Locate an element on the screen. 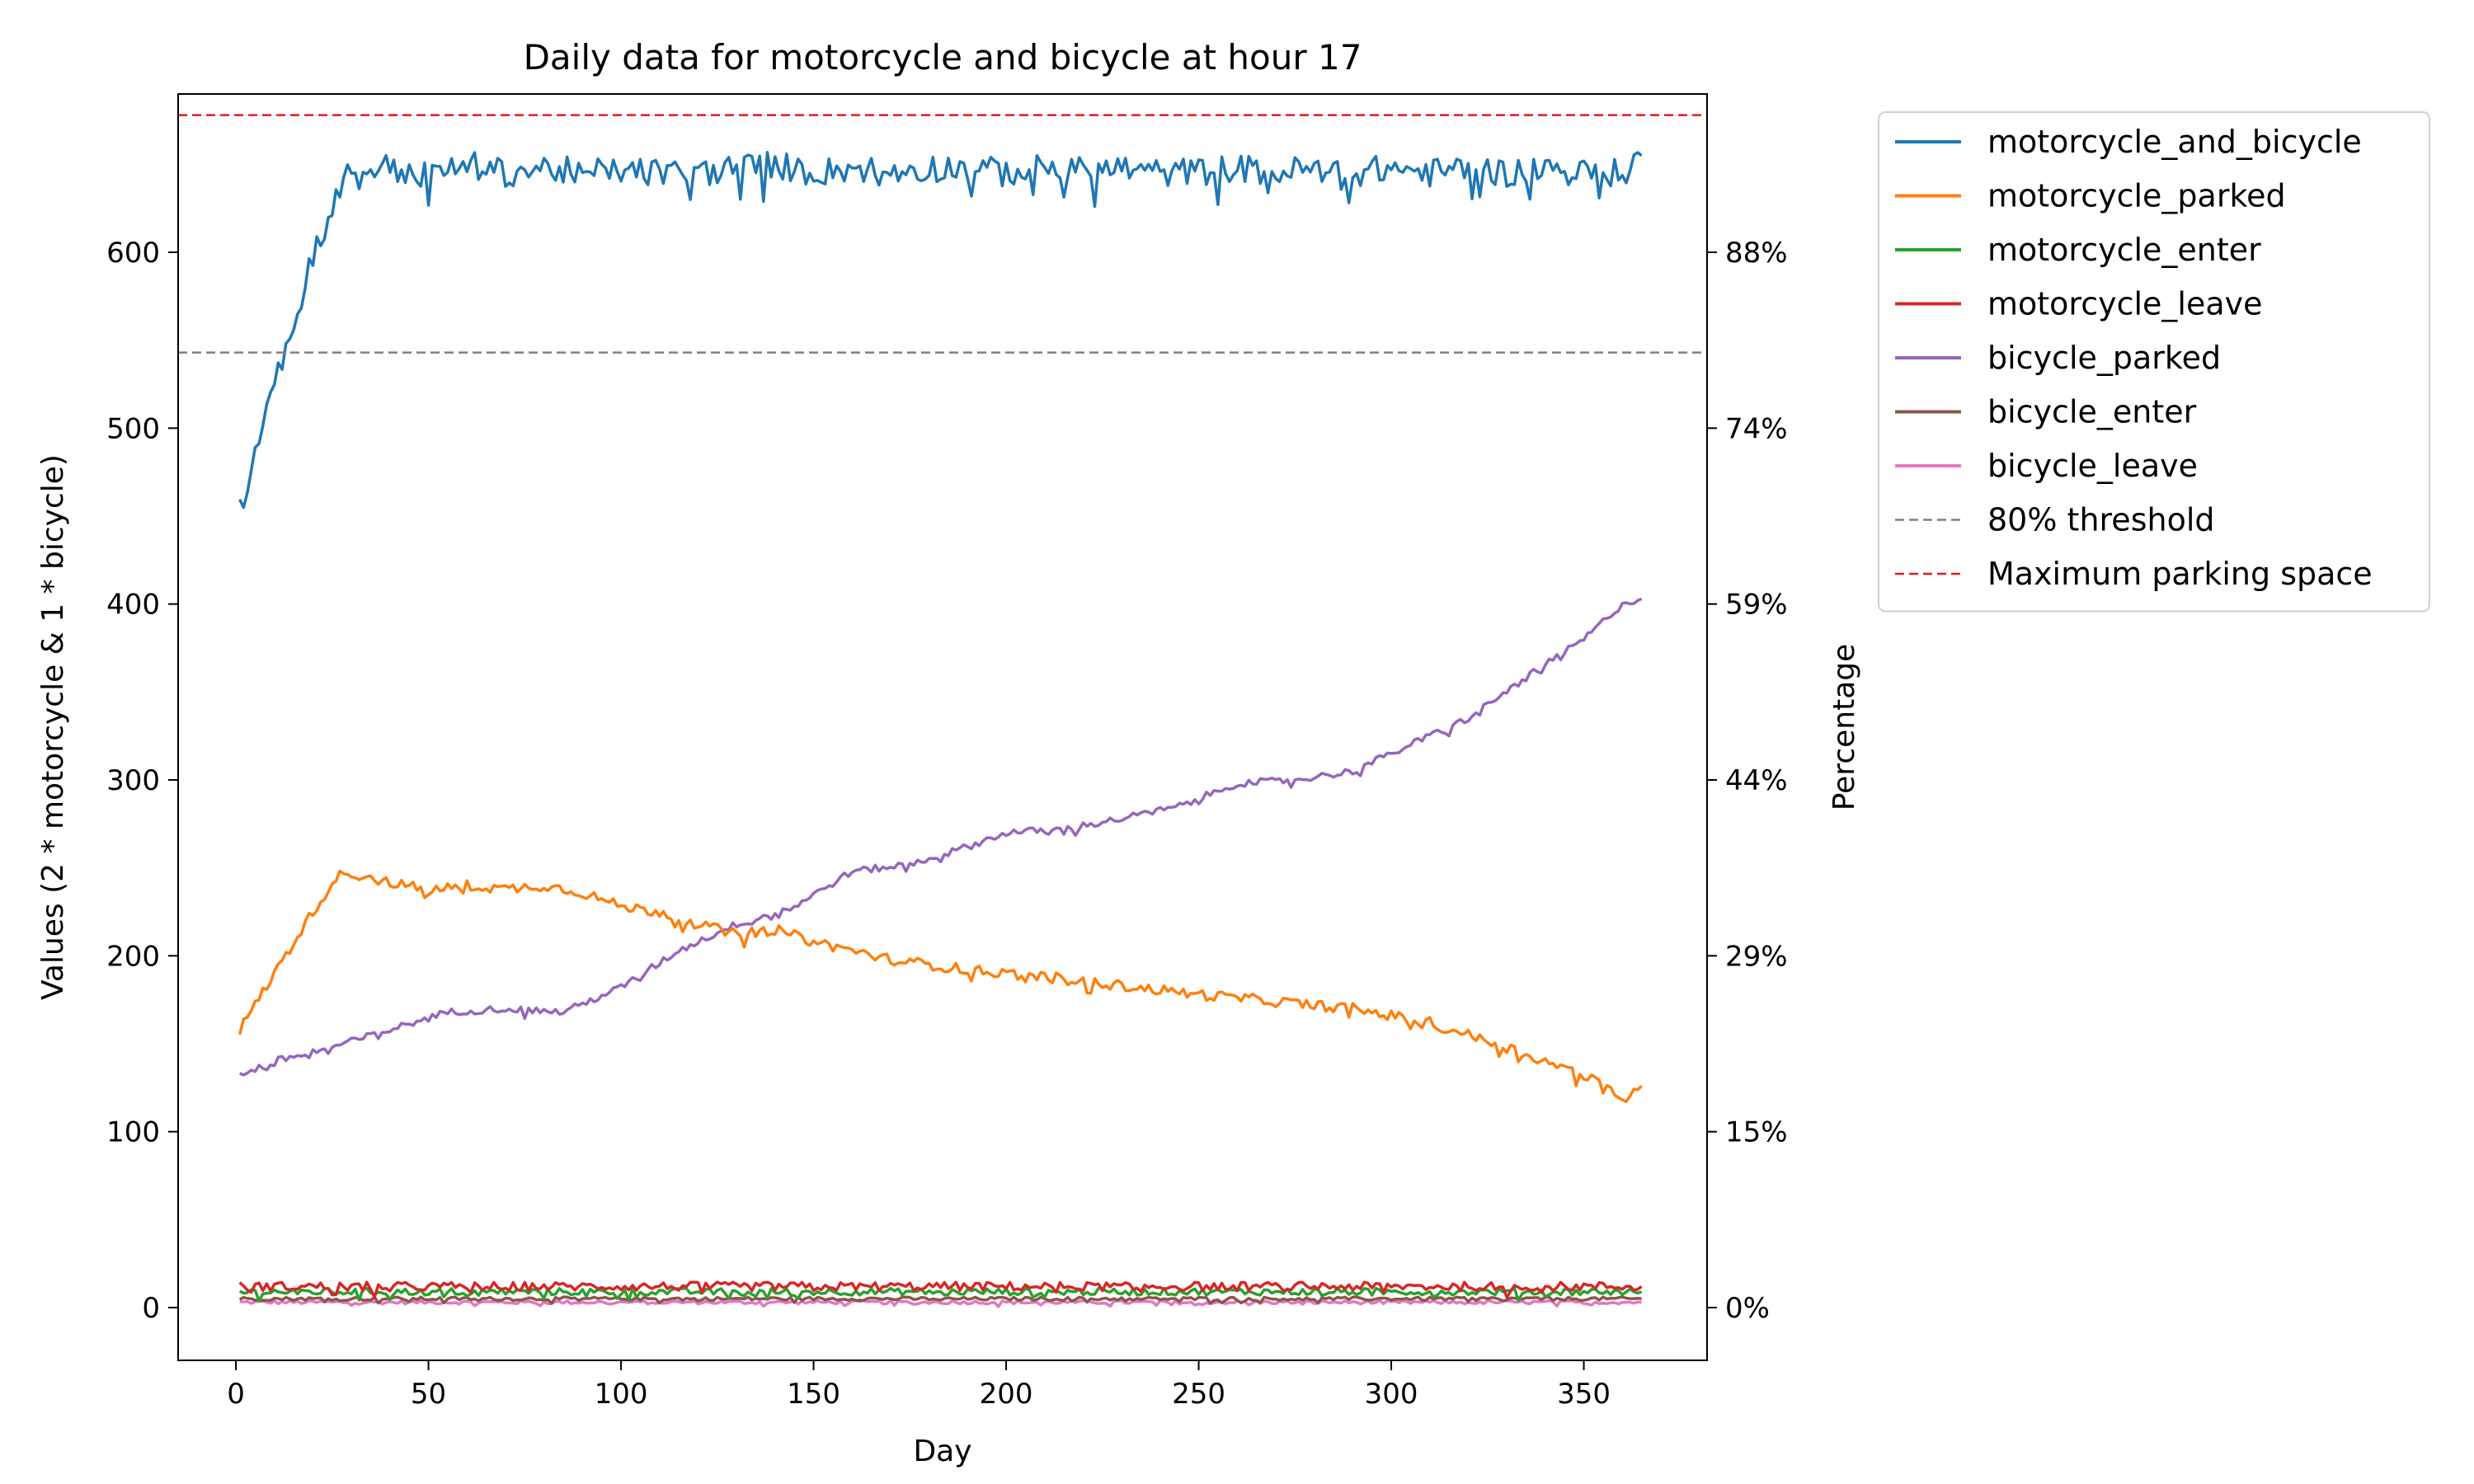 Image resolution: width=2474 pixels, height=1484 pixels. right-tick-label: 88% is located at coordinates (1756, 253).